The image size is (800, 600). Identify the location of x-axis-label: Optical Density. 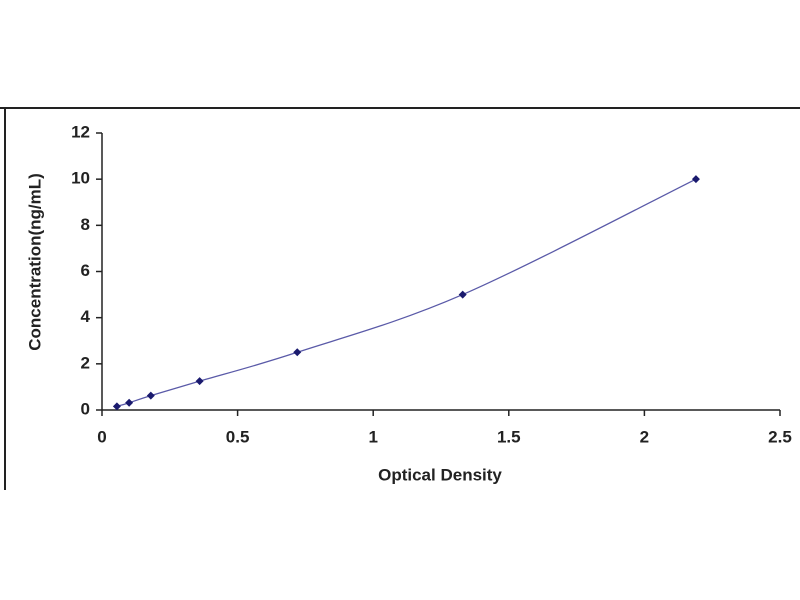
(440, 474).